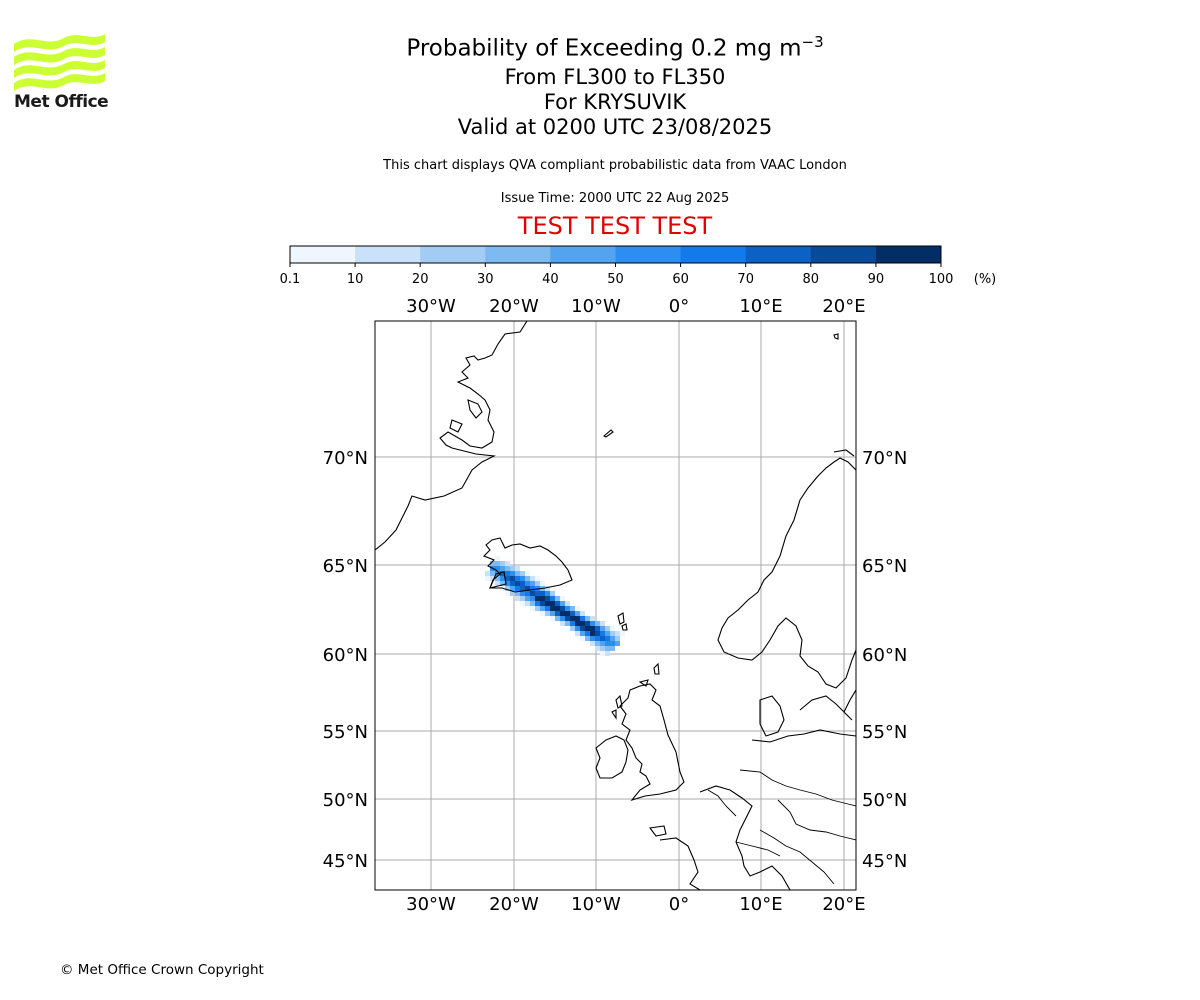 The height and width of the screenshot is (1000, 1200). I want to click on colorbar: 0.1 10 20 30 40 50 60 70 80 90 100 (%), so click(638, 266).